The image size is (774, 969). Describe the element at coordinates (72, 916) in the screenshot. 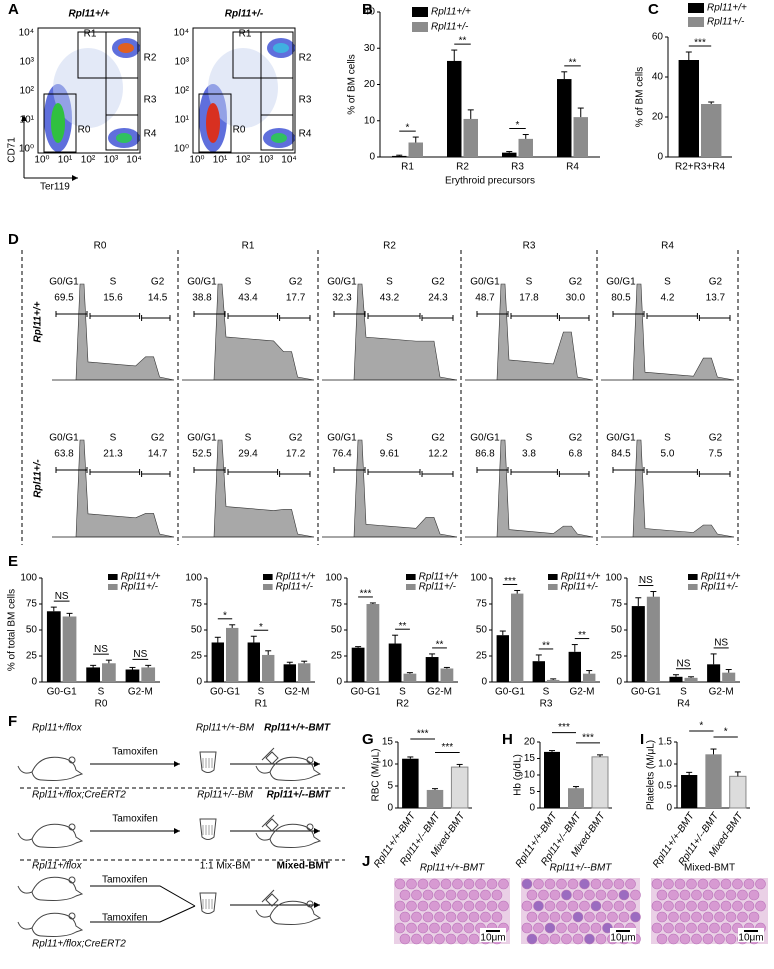

I see `mouse-ear` at that location.